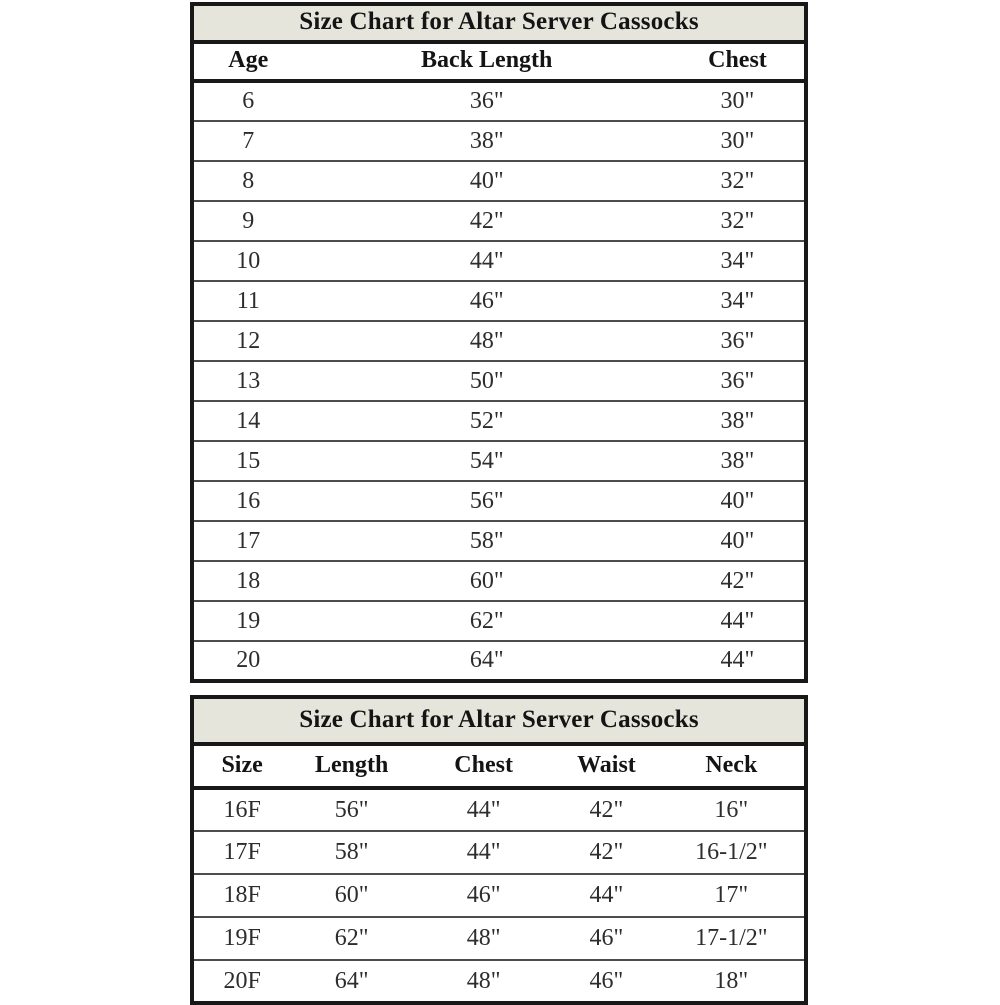 The width and height of the screenshot is (1000, 1005). Describe the element at coordinates (241, 896) in the screenshot. I see `table-cell: 18F` at that location.